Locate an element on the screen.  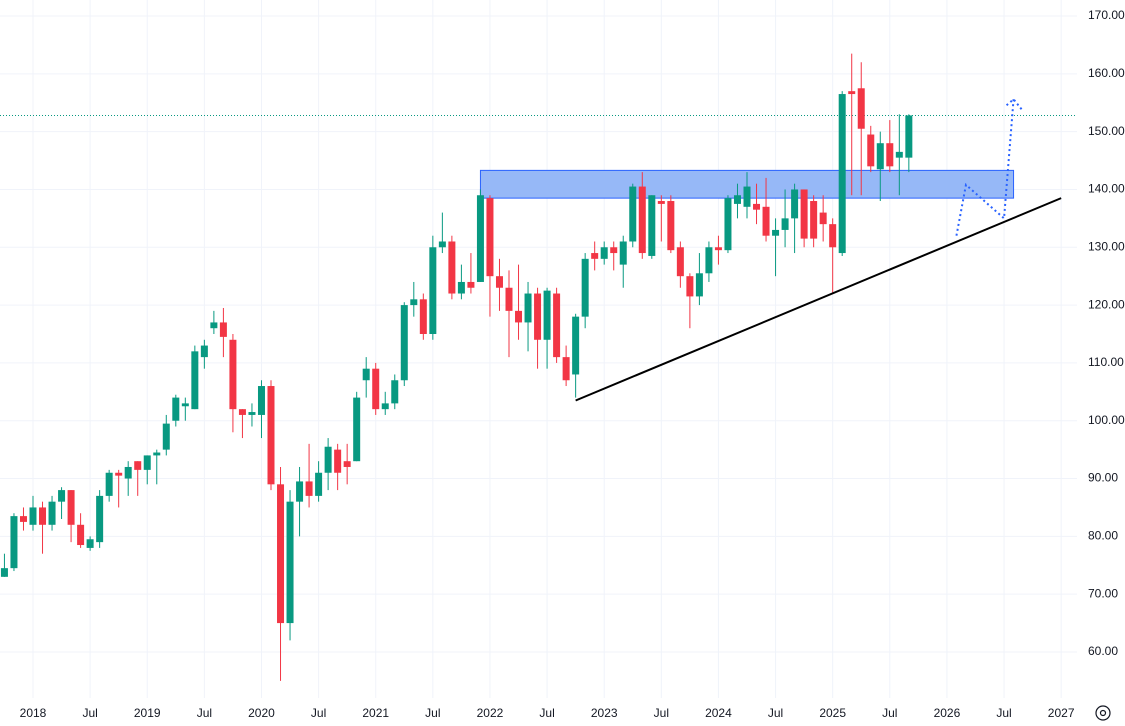
y-tick-label: 160.00 is located at coordinates (1106, 73).